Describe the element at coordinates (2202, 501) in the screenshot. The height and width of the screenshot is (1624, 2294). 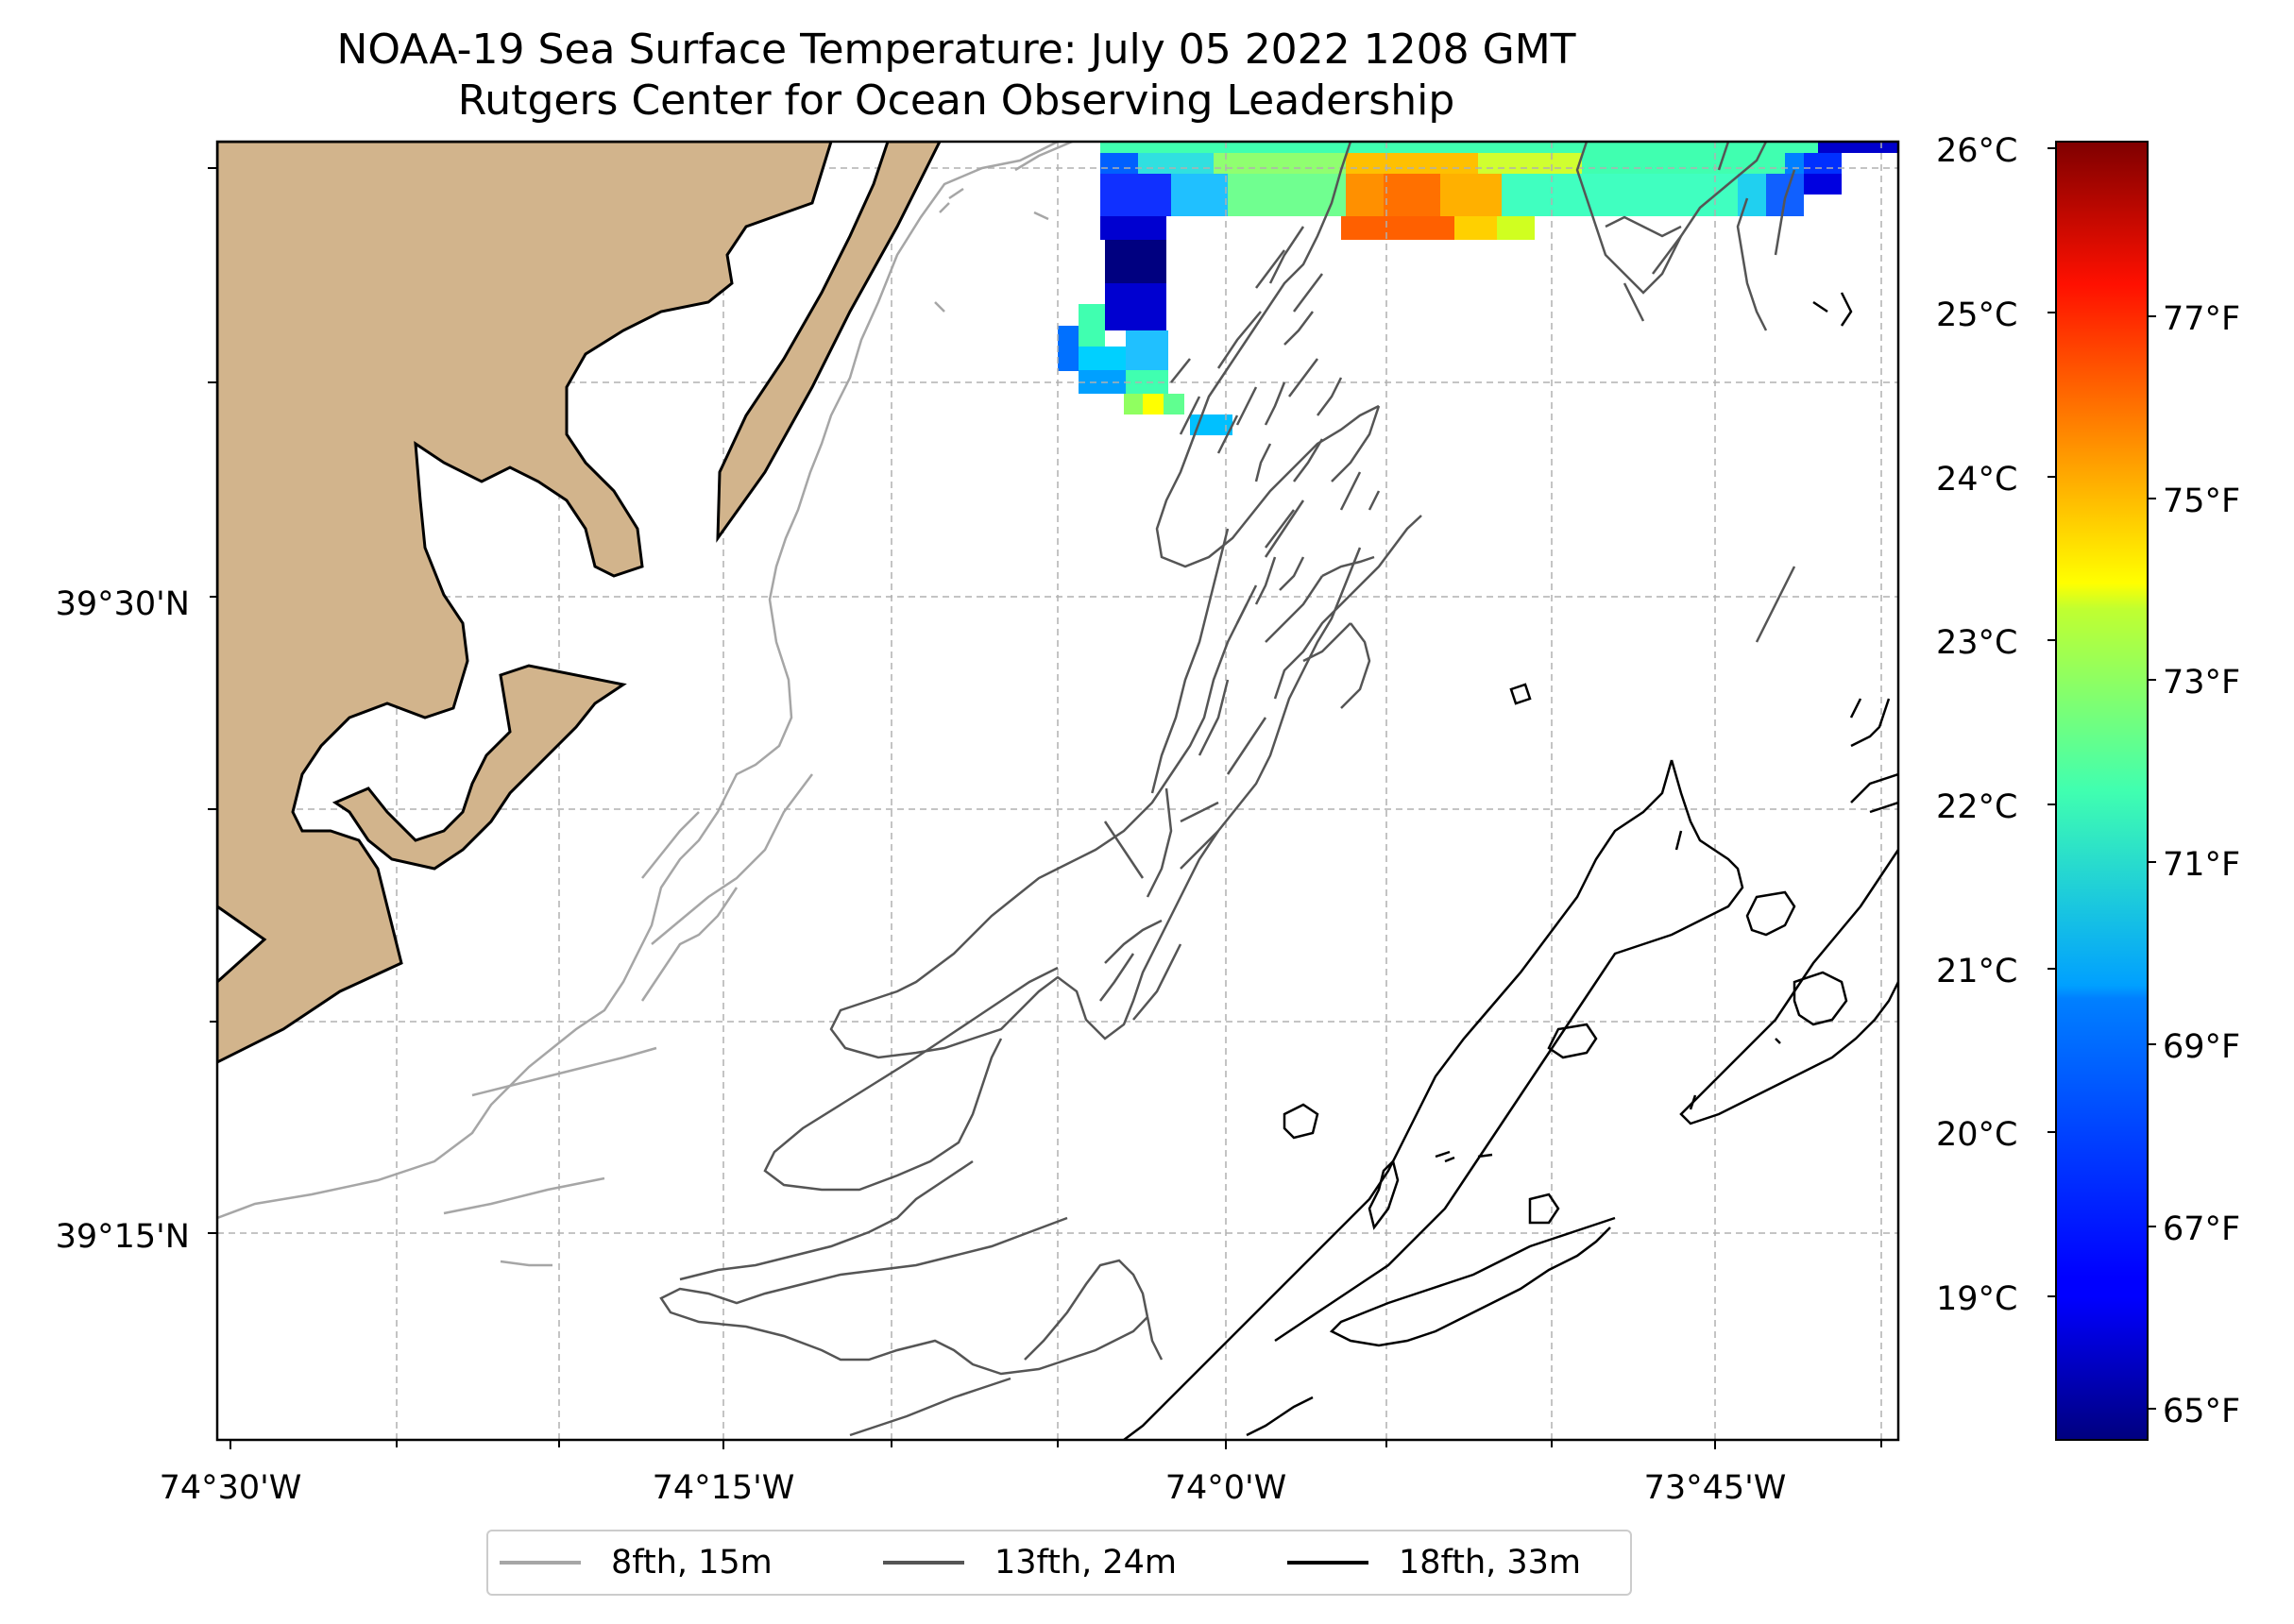
I see `colorbar-fahrenheit-label: 75°F` at that location.